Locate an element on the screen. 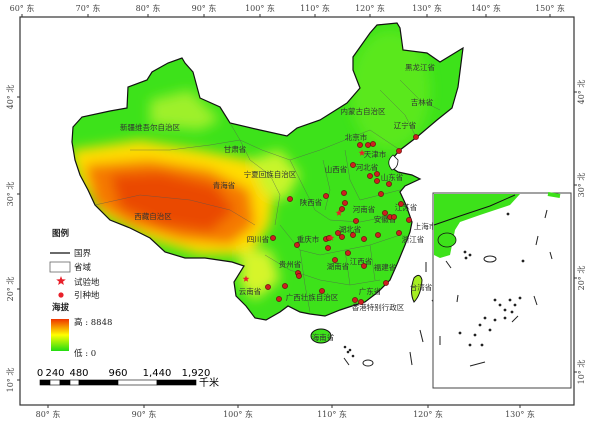 The image size is (600, 424). taiwan-island is located at coordinates (417, 288).